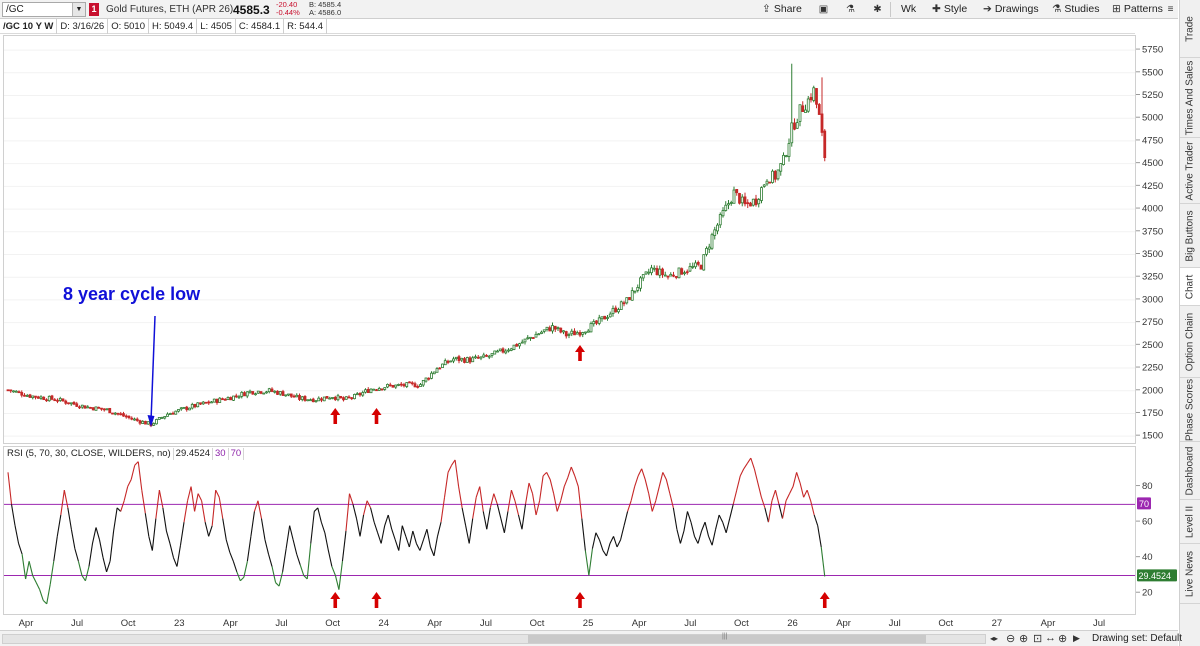  What do you see at coordinates (1063, 639) in the screenshot?
I see `crosshair-icon: ⊕` at bounding box center [1063, 639].